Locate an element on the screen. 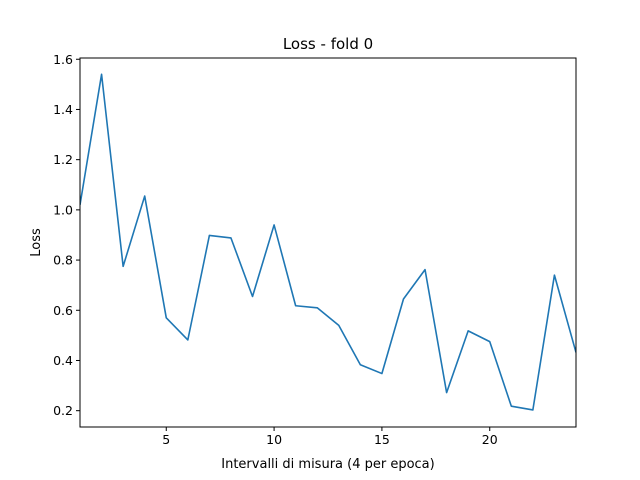 This screenshot has width=640, height=480. x-axis-label: Intervalli di misura (4 per epoca) is located at coordinates (327, 464).